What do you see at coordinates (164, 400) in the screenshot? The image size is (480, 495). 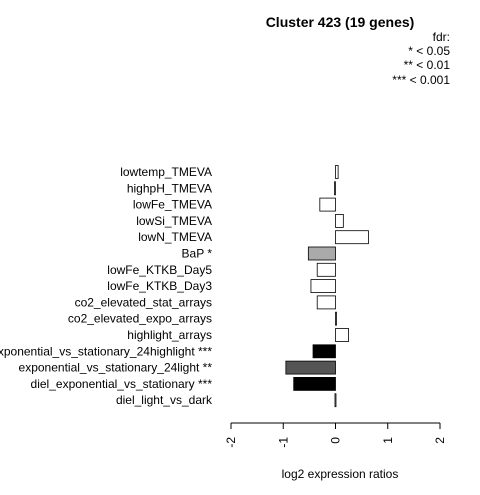 I see `category-label-15: diel_light_vs_dark` at bounding box center [164, 400].